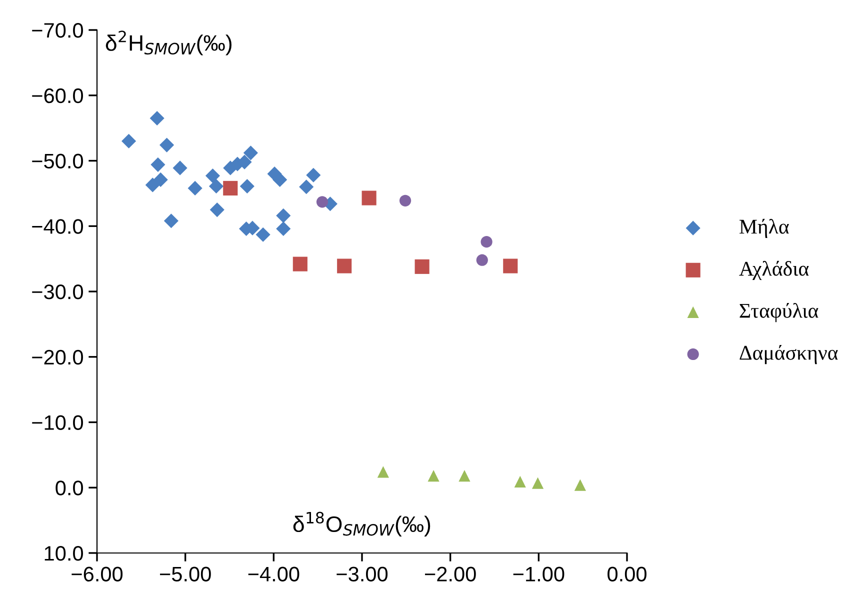  What do you see at coordinates (774, 270) in the screenshot?
I see `legend-label: Αχλάδια` at bounding box center [774, 270].